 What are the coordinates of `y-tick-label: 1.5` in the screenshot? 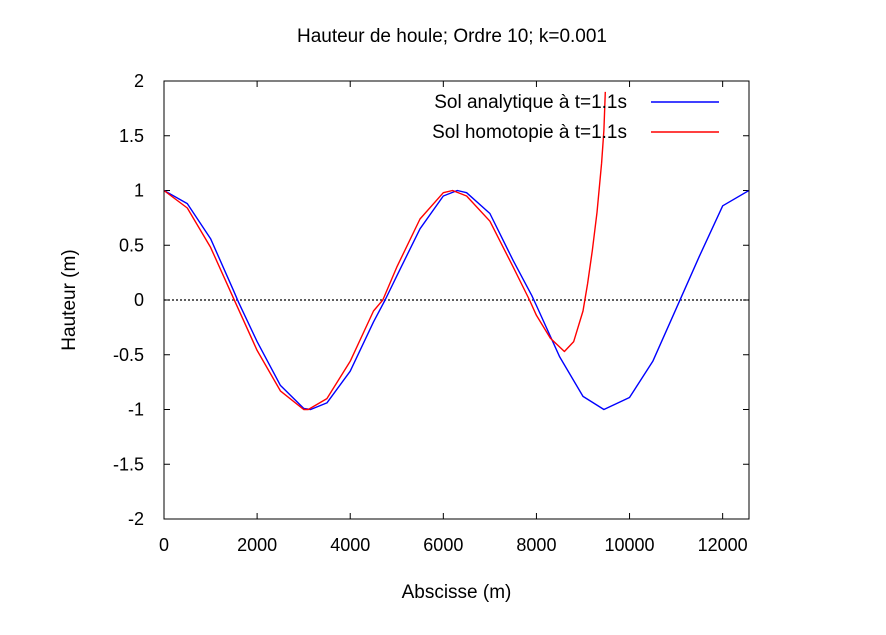 It's located at (131, 136).